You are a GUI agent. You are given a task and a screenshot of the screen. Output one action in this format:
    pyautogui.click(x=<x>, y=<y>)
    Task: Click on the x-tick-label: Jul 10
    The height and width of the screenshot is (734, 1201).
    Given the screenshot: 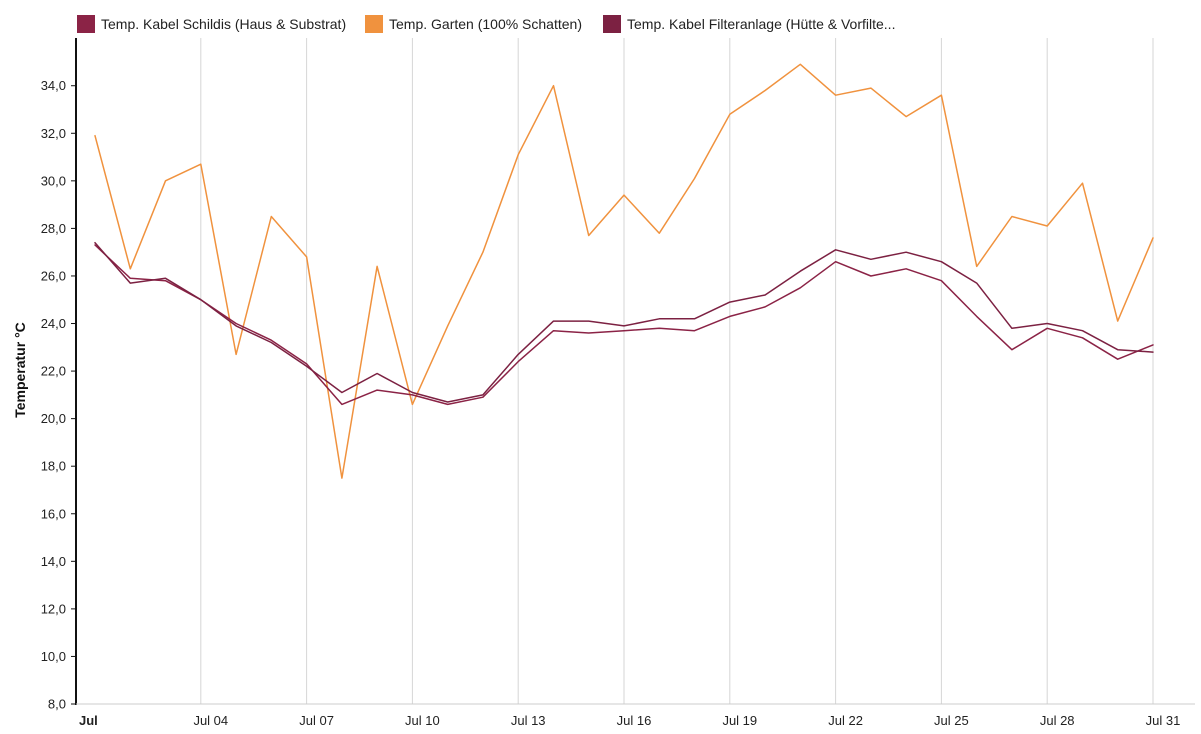 What is the action you would take?
    pyautogui.click(x=422, y=720)
    